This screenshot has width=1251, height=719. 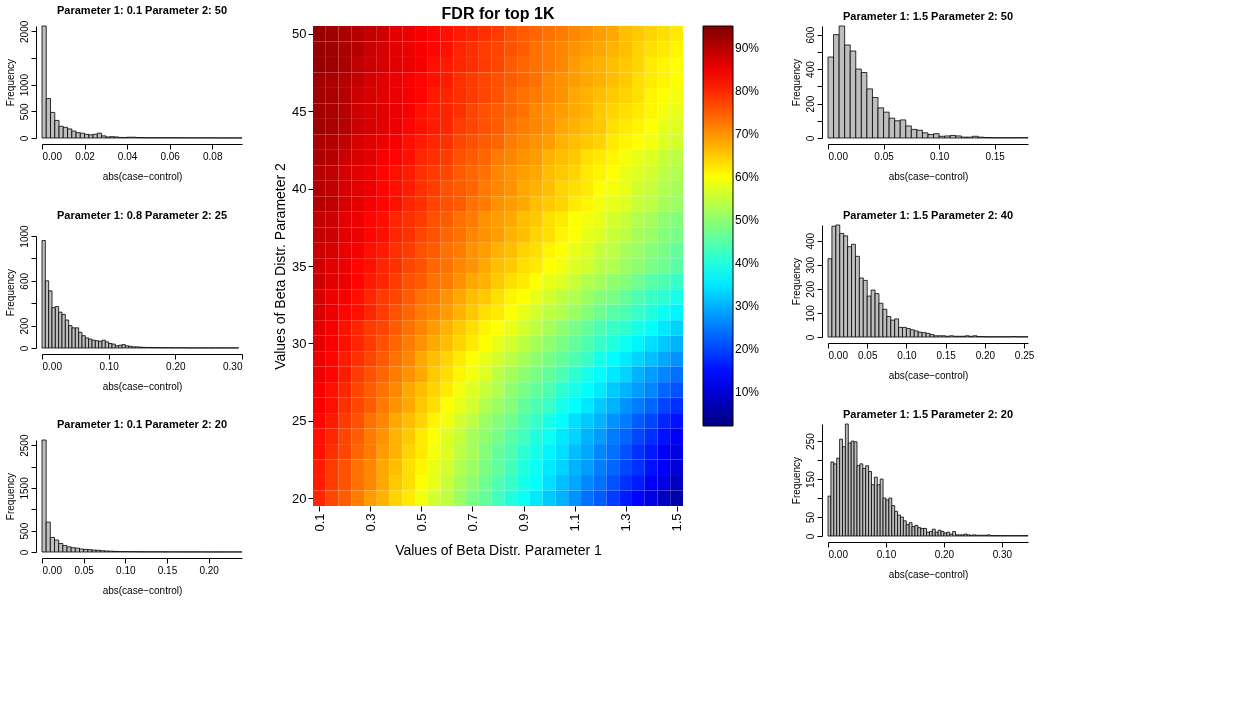 What do you see at coordinates (1024, 355) in the screenshot?
I see `x-tick-label: 0.25` at bounding box center [1024, 355].